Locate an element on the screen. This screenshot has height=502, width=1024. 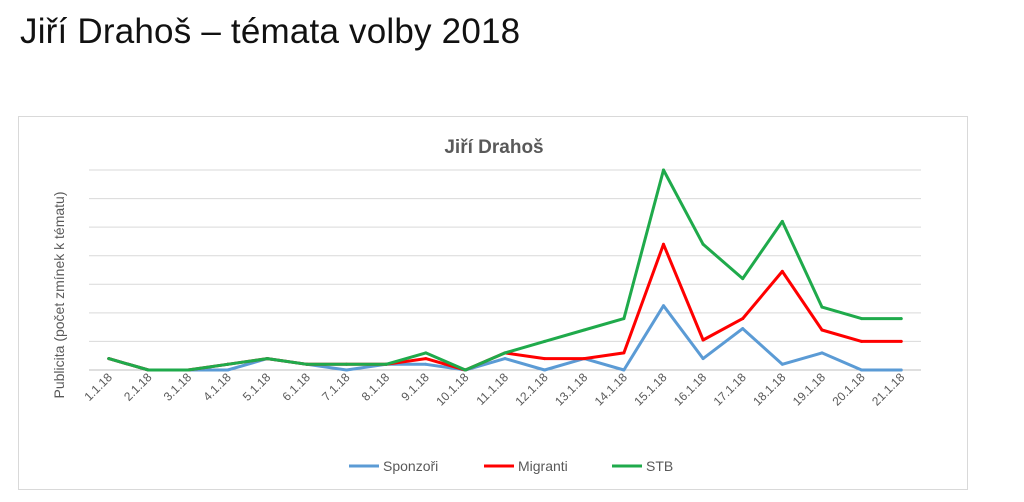
x-tick-label: 18.1.18 is located at coordinates (769, 389).